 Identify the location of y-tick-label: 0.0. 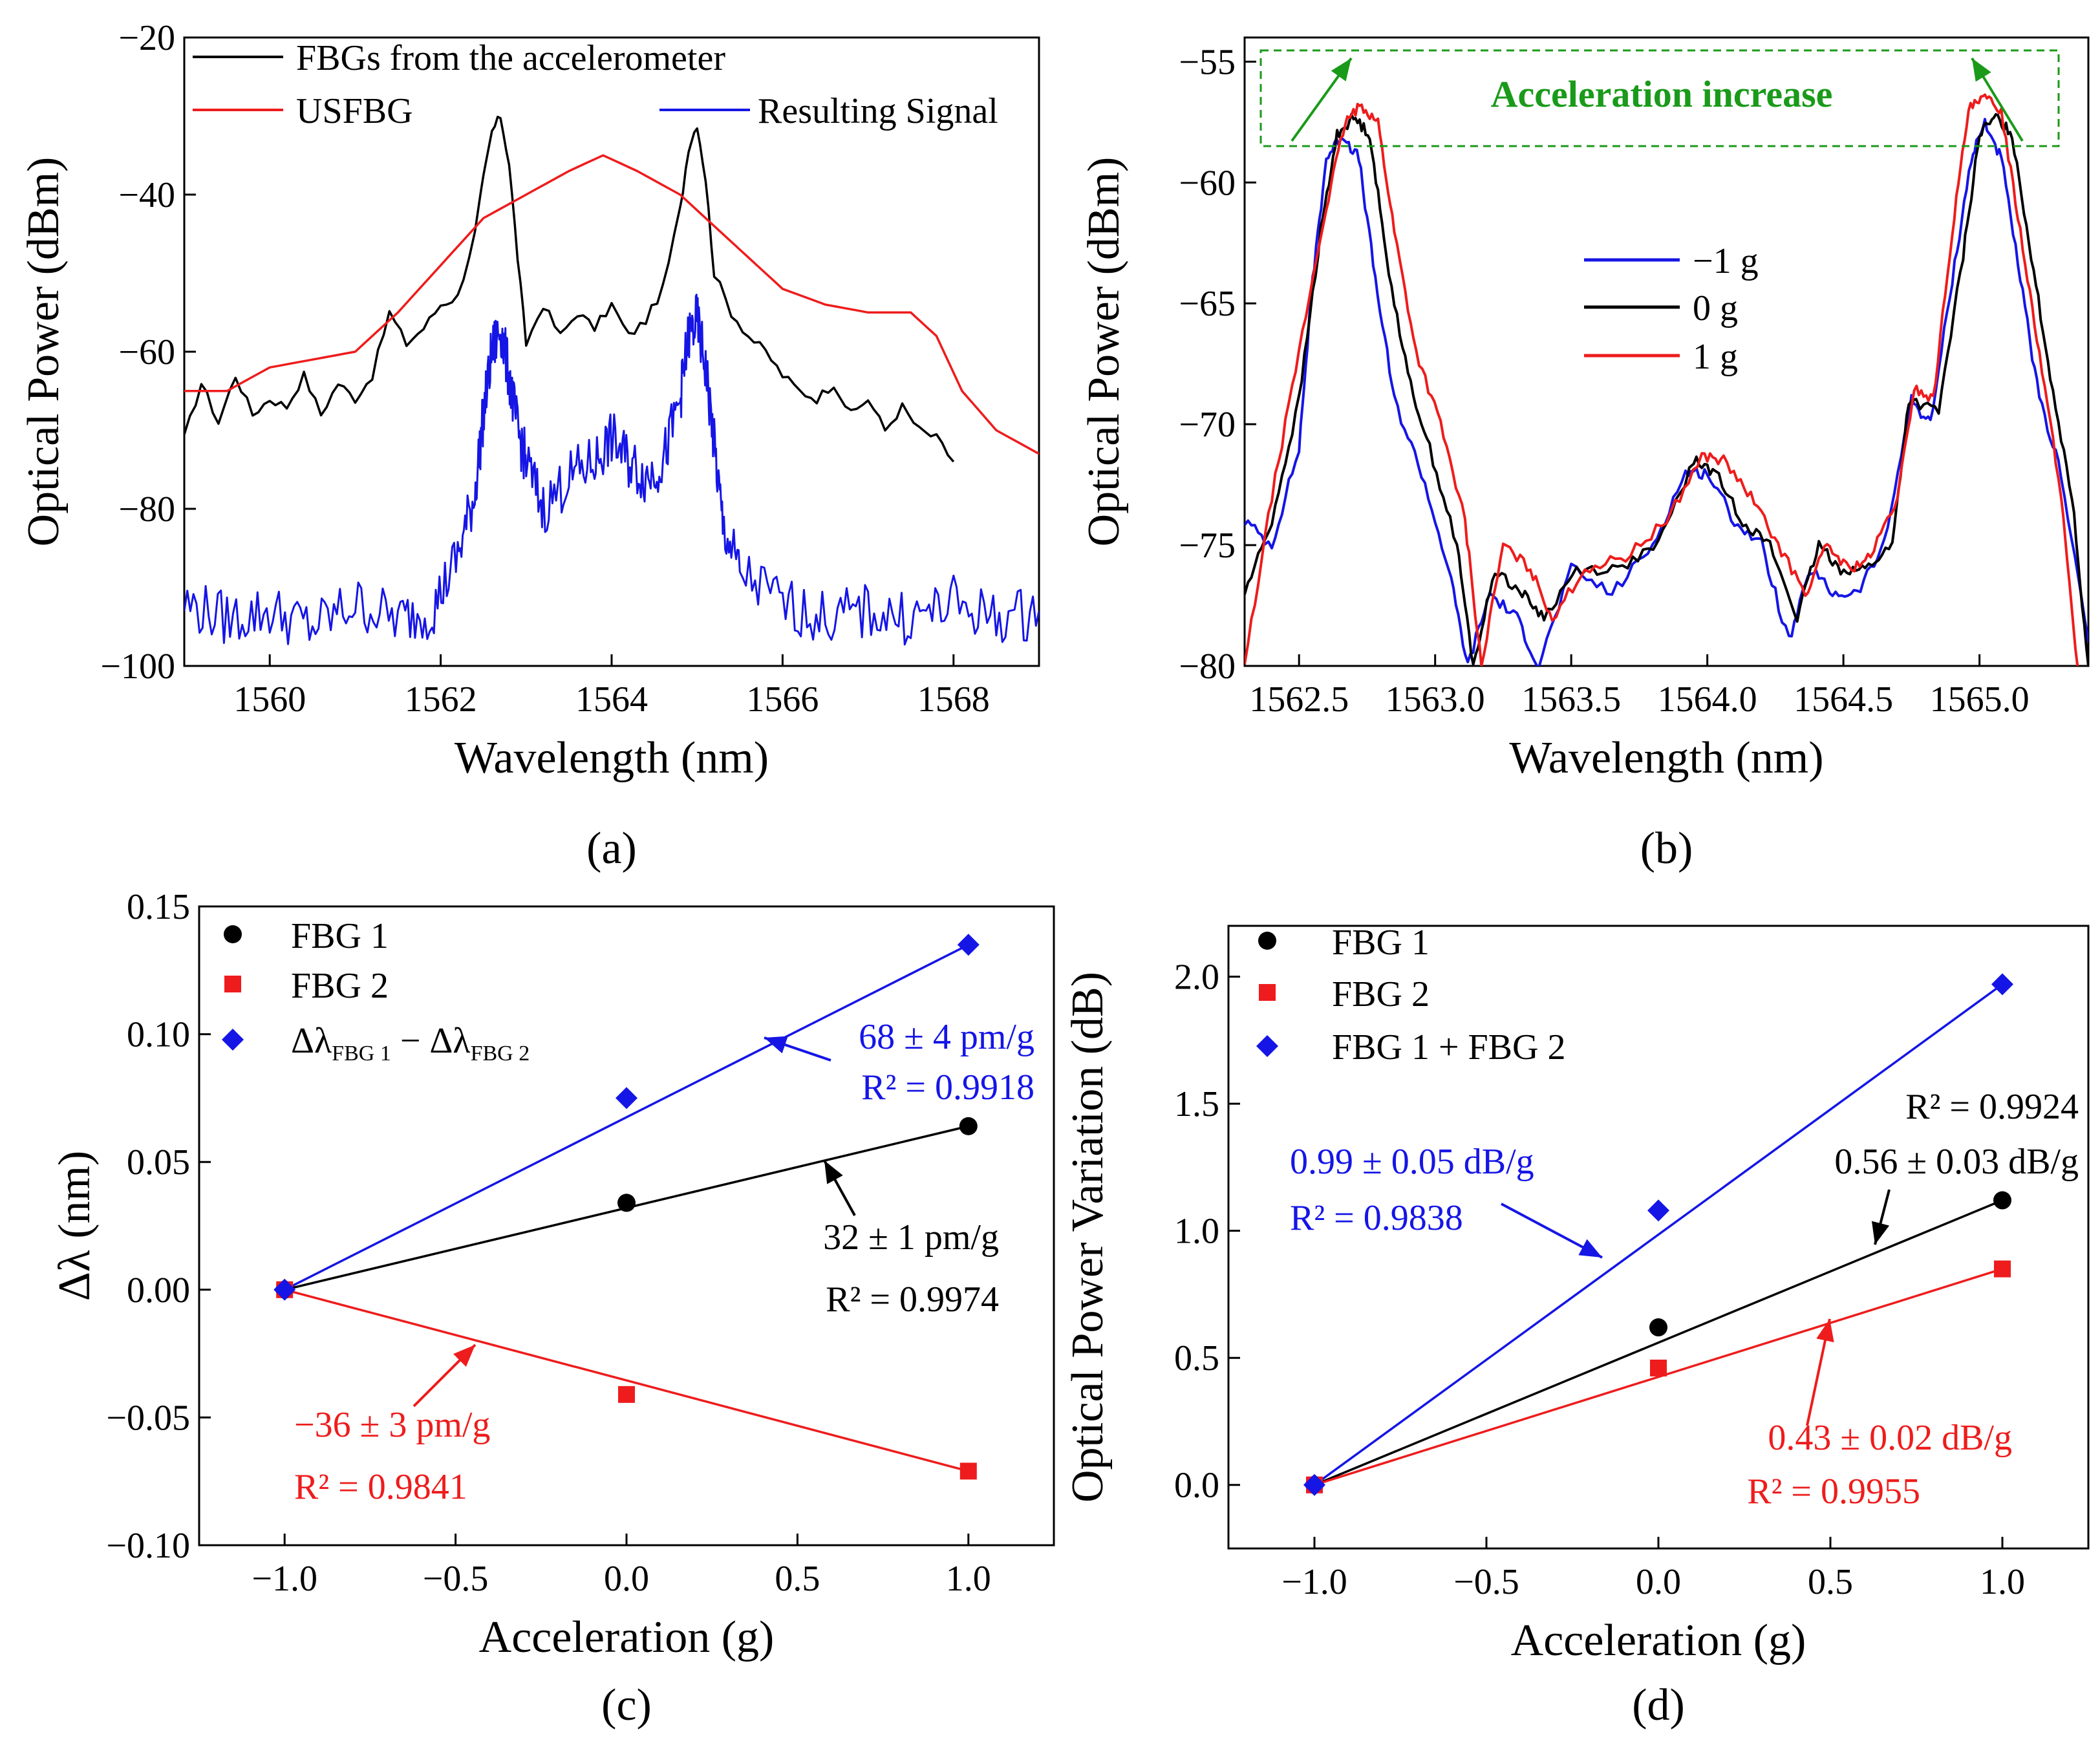
(1196, 1486).